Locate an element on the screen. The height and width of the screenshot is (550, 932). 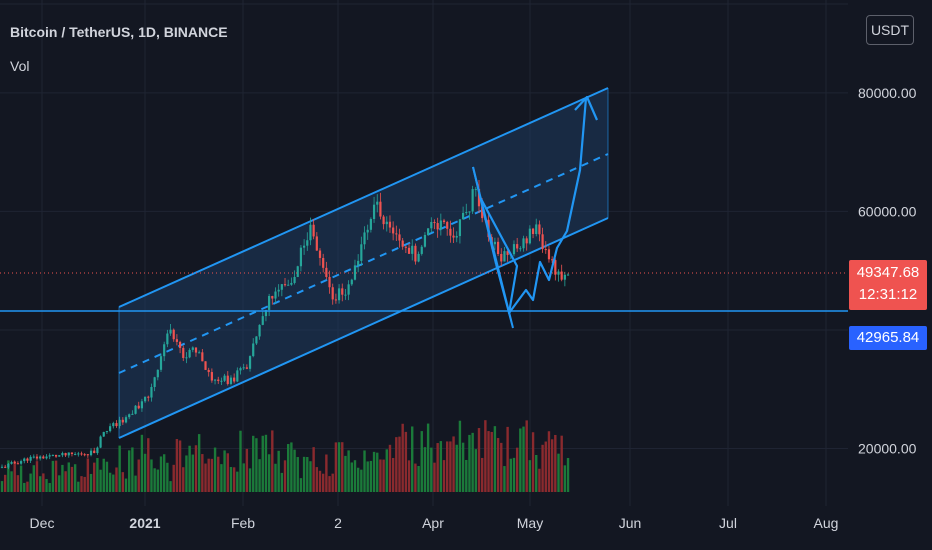
currency-button: USDT is located at coordinates (890, 30).